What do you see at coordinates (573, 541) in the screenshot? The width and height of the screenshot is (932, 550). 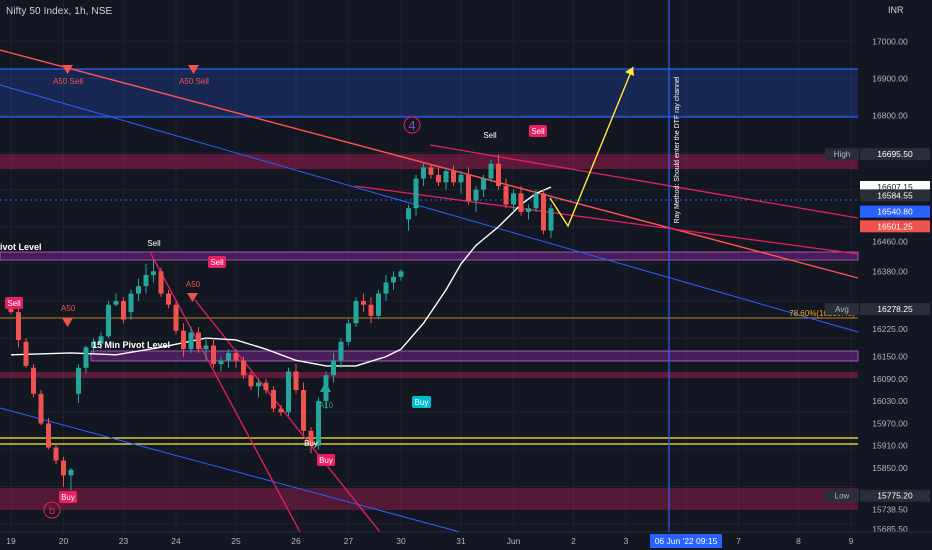 I see `time-tick-label: 2` at bounding box center [573, 541].